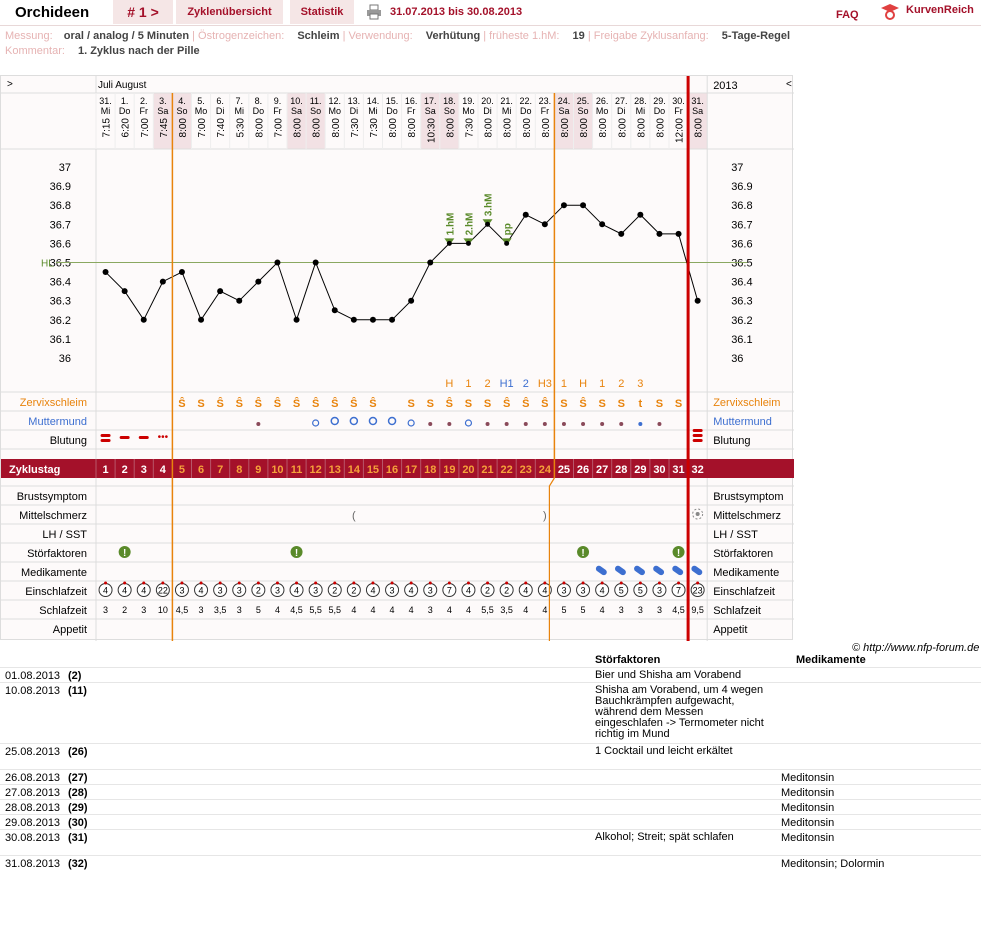  I want to click on day-time: 7:45, so click(164, 128).